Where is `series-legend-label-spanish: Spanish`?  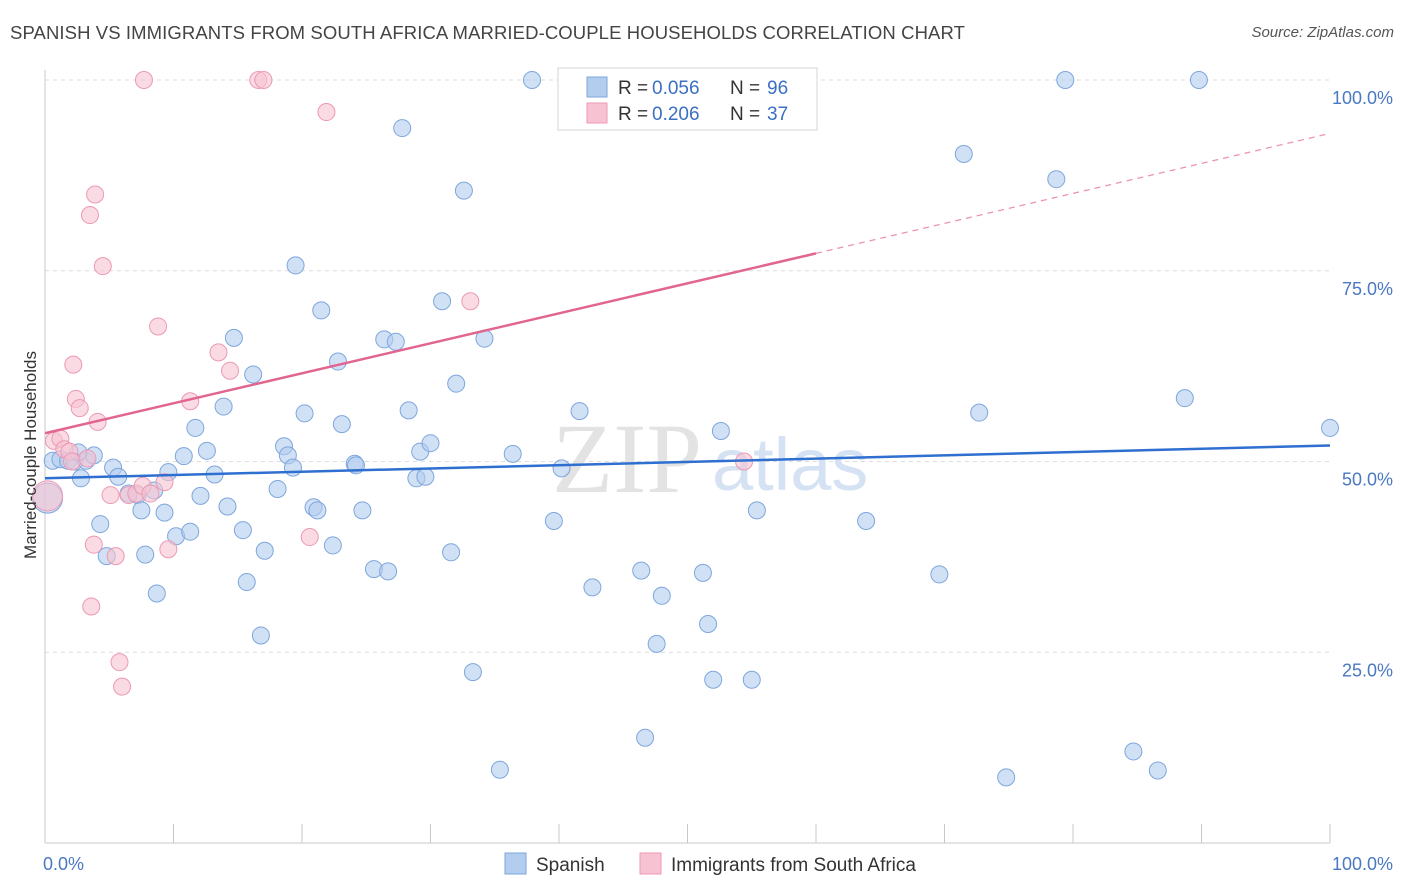
series-legend-label-spanish: Spanish is located at coordinates (570, 865).